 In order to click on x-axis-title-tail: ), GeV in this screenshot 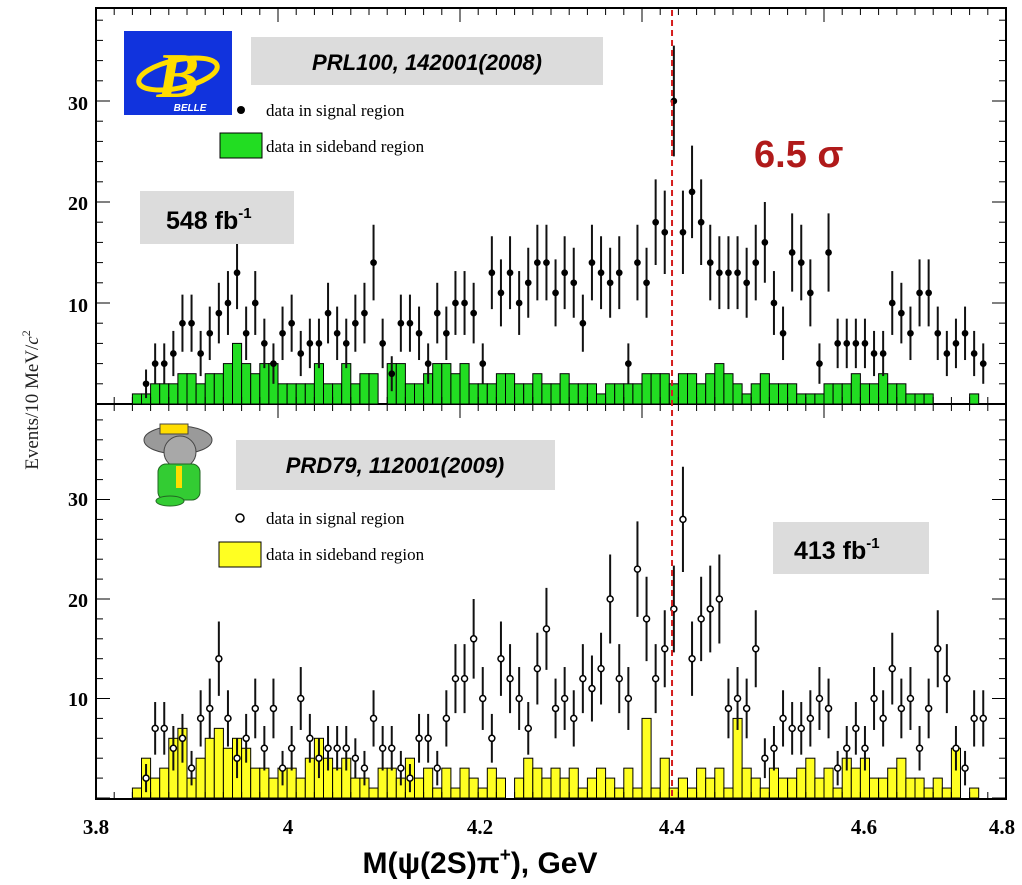, I will do `click(554, 863)`.